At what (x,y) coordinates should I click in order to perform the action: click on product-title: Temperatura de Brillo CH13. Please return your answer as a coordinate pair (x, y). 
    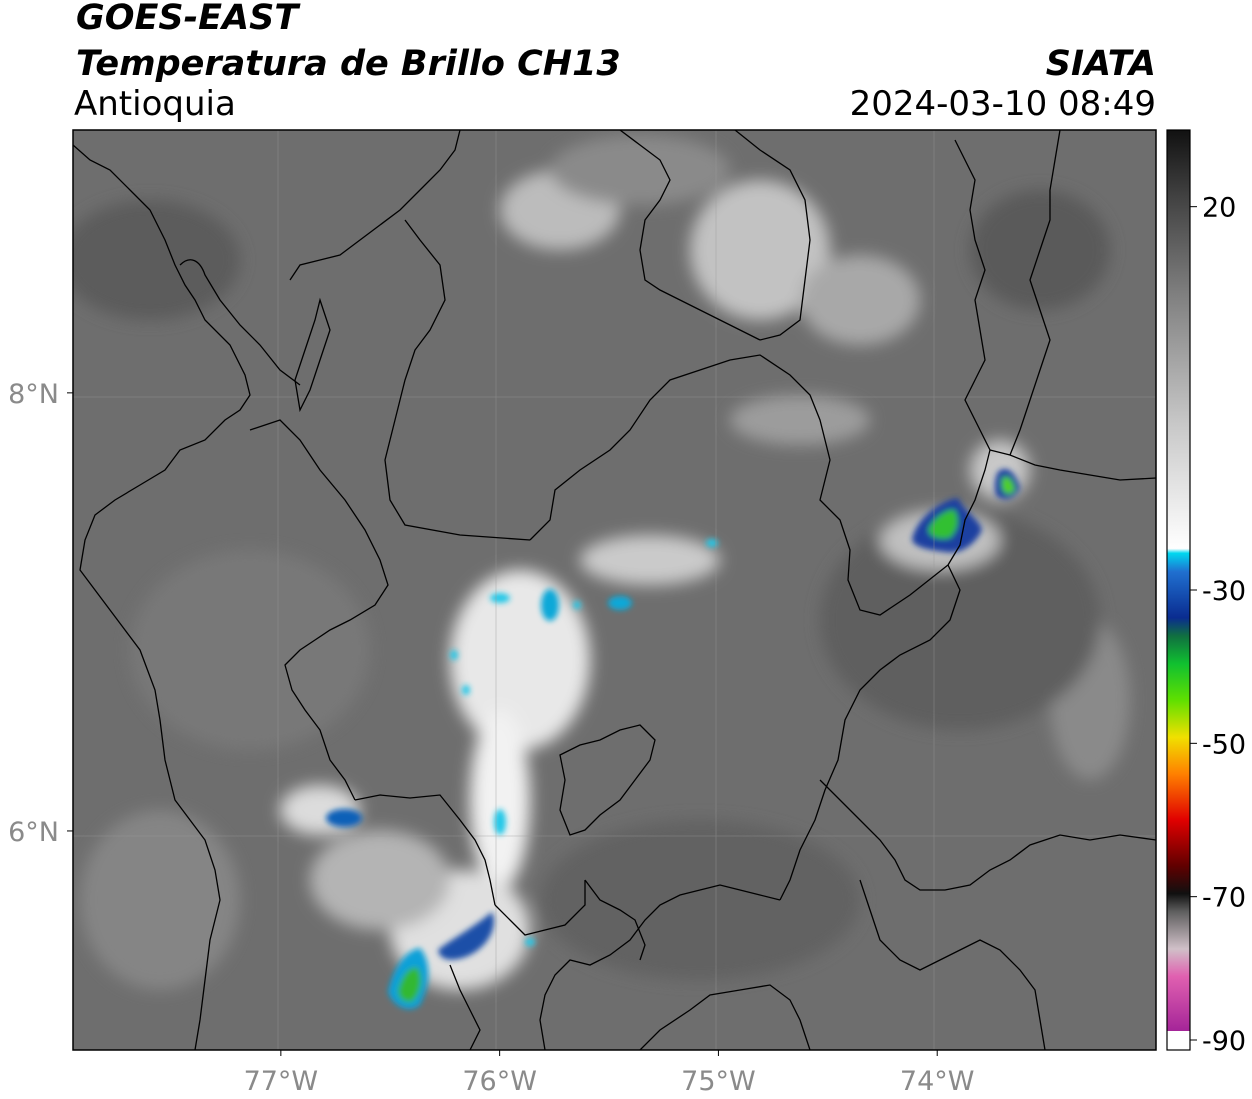
    Looking at the image, I should click on (348, 64).